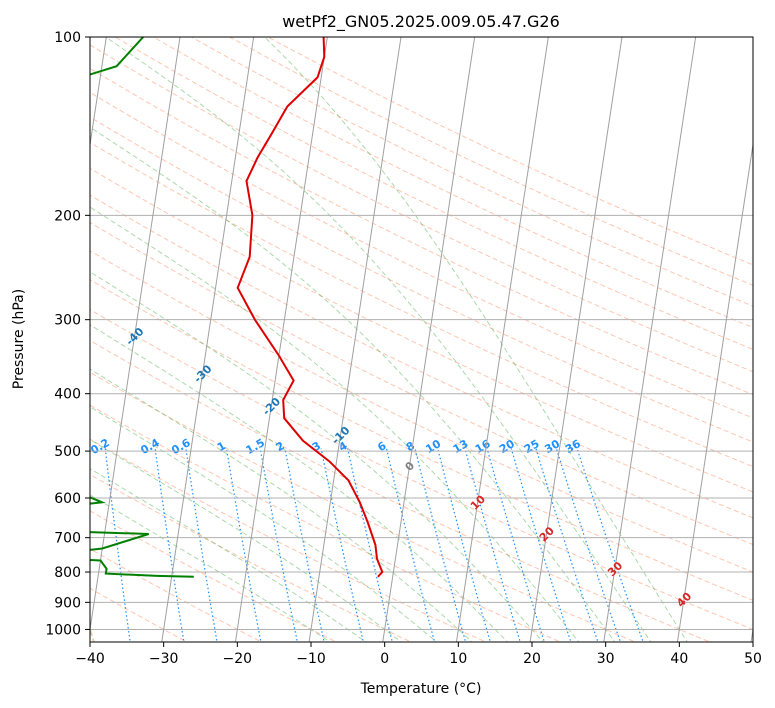 The image size is (775, 708). Describe the element at coordinates (67, 539) in the screenshot. I see `y-tick-label: 700` at that location.